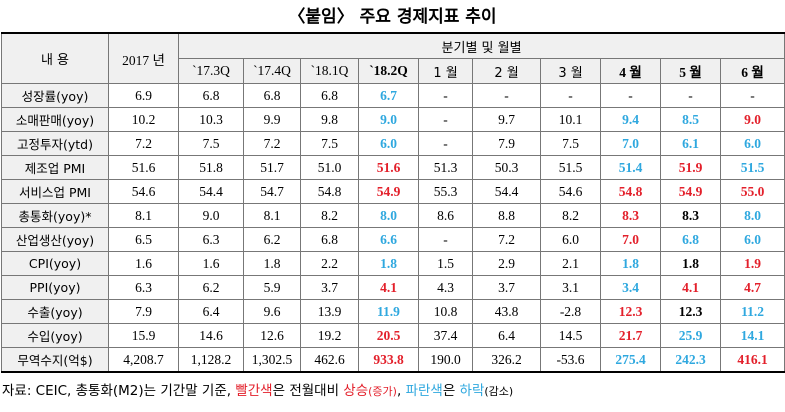  I want to click on table-cell: 12.3, so click(690, 311).